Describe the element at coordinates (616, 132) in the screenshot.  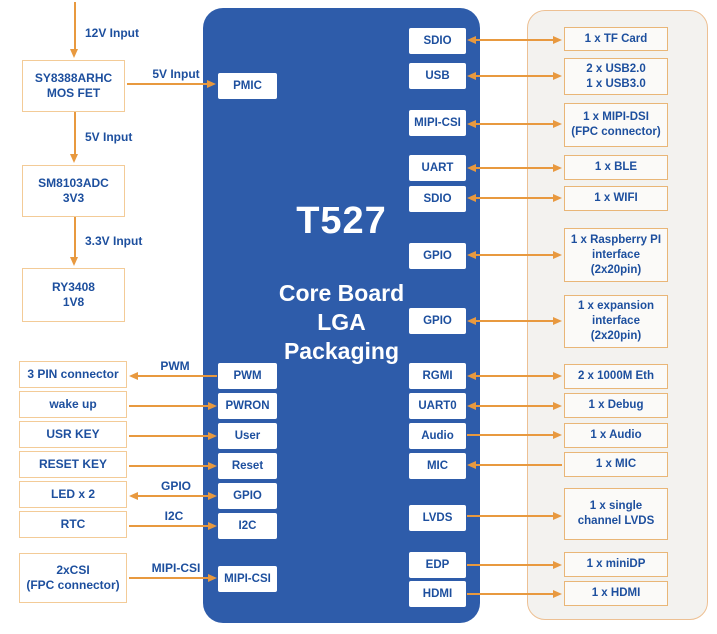
I see `peripheral-1-x-mipi-dsi-fpc-connector-label: (FPC connector)` at that location.